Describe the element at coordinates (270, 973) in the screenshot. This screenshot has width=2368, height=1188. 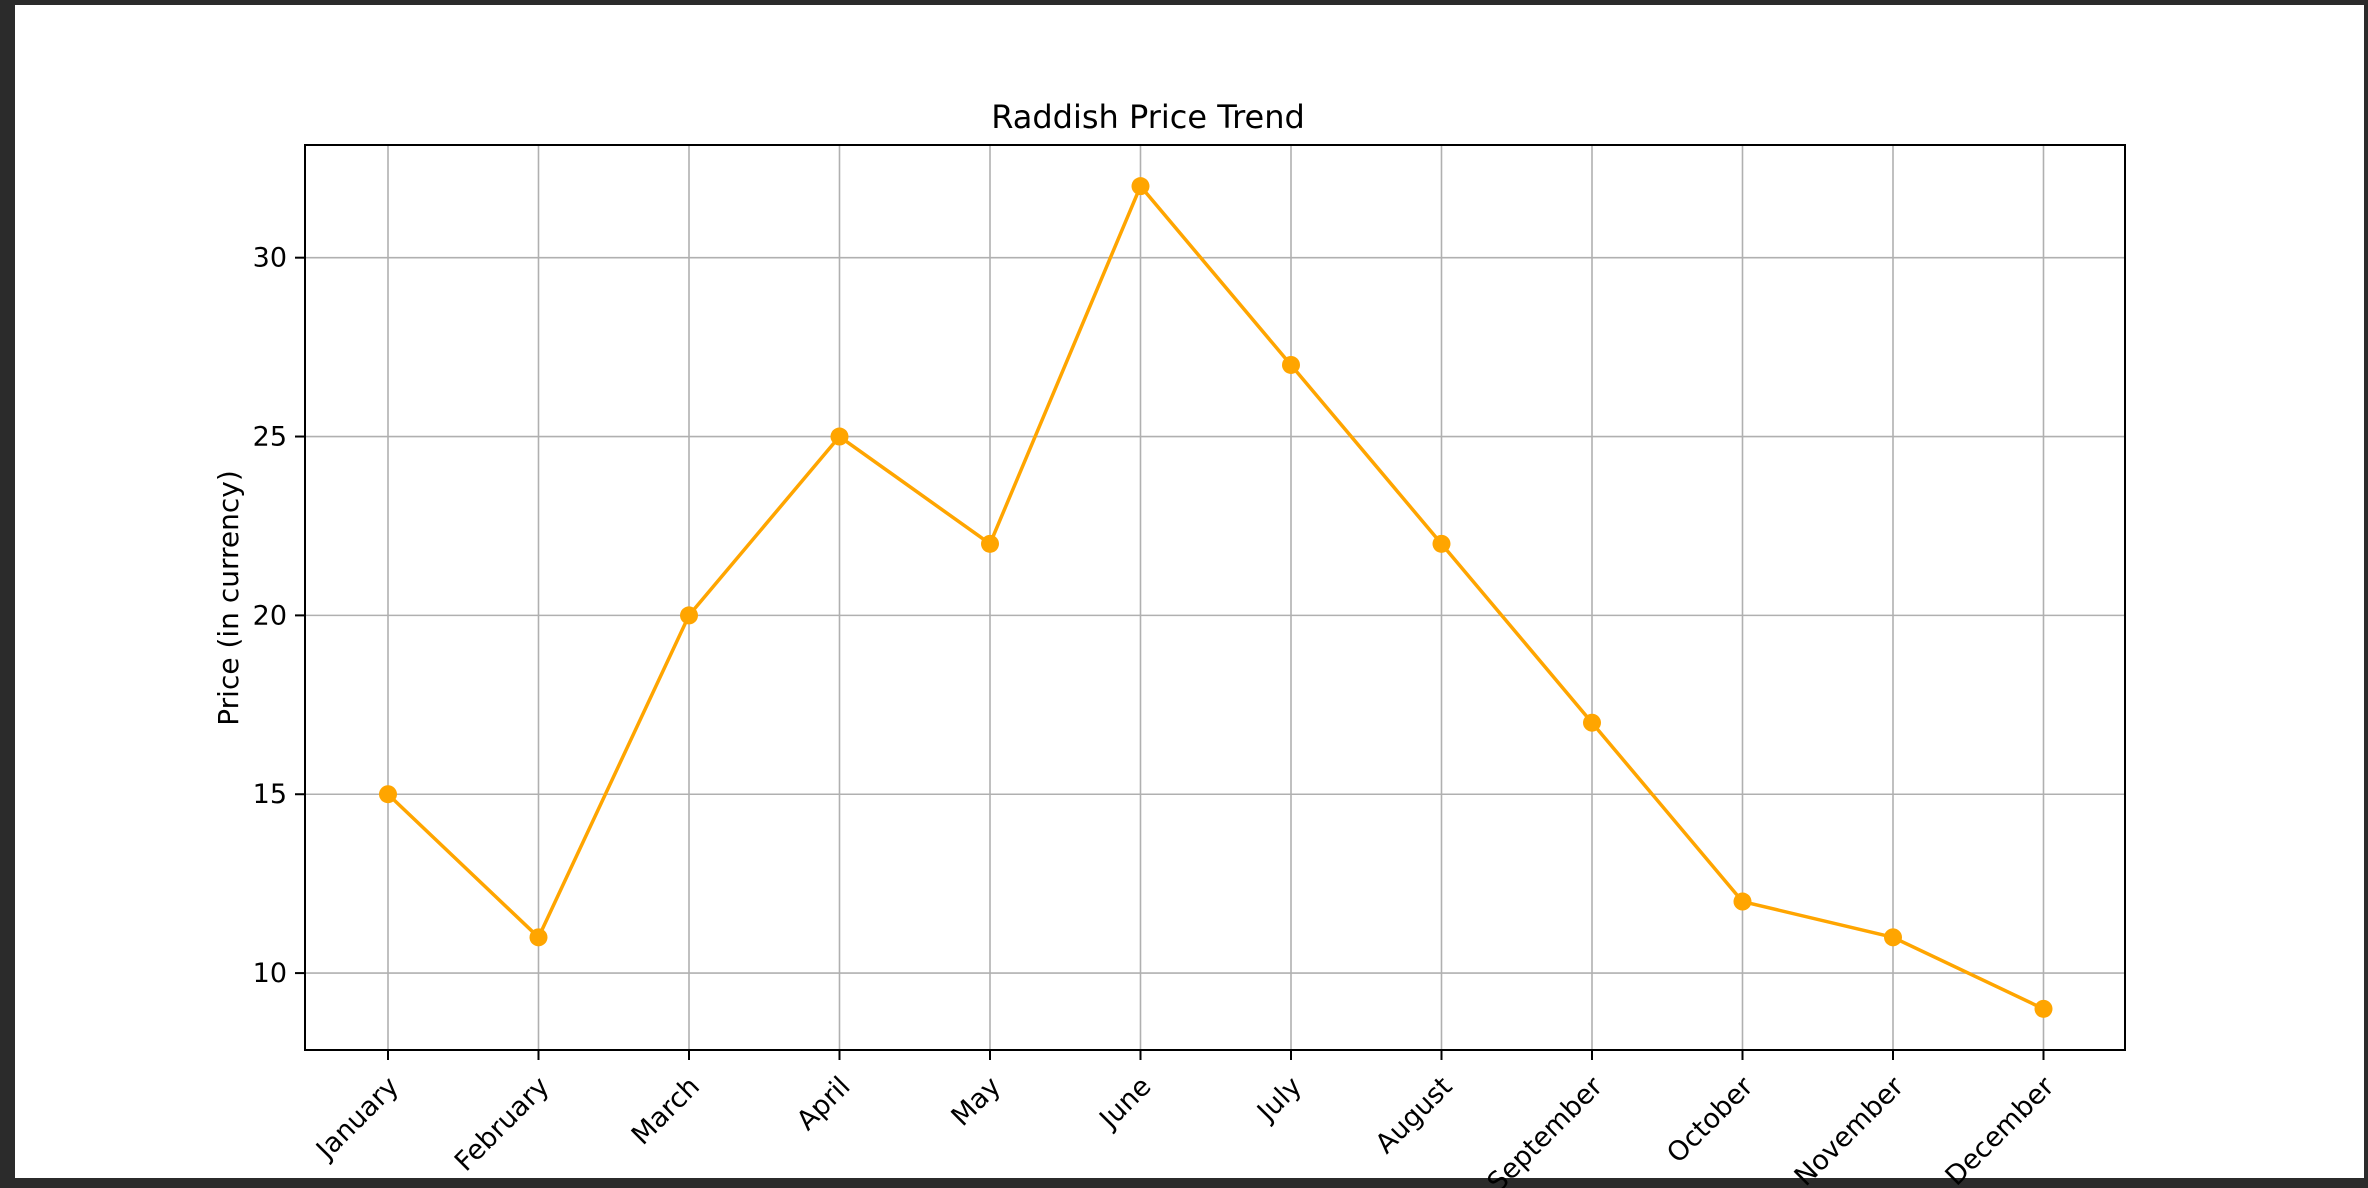
I see `y-tick-label: 10` at that location.